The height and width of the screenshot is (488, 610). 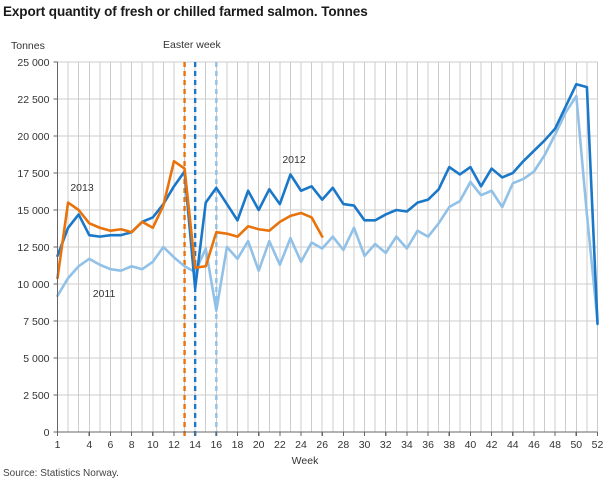 I want to click on x-tick-label: 48, so click(x=555, y=445).